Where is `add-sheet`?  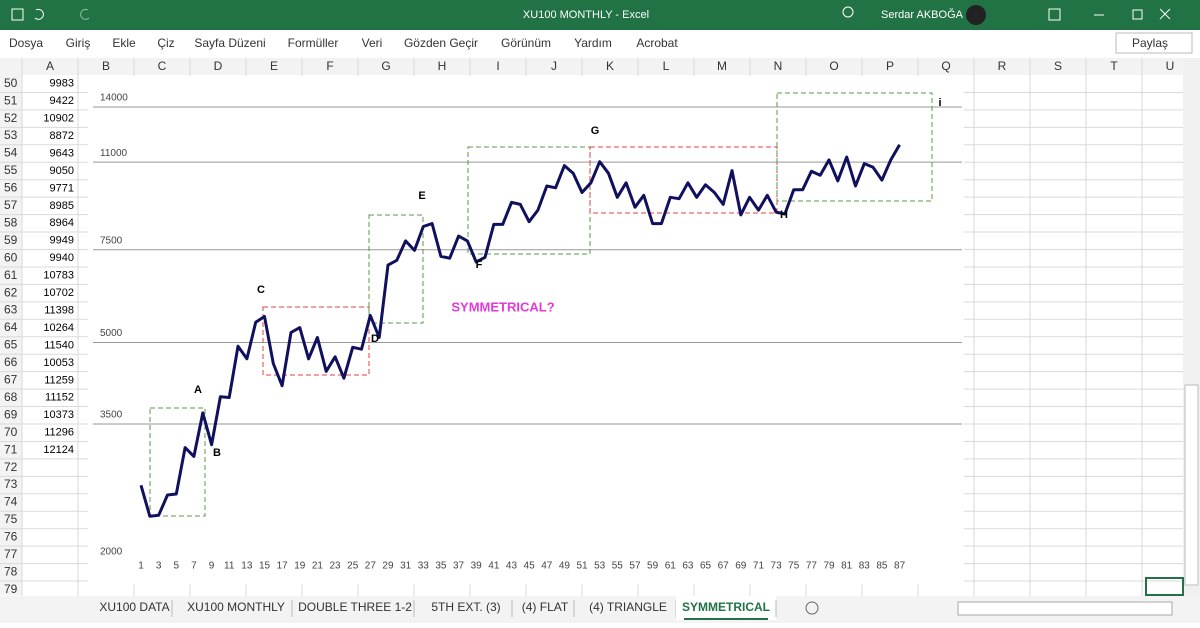
add-sheet is located at coordinates (812, 608).